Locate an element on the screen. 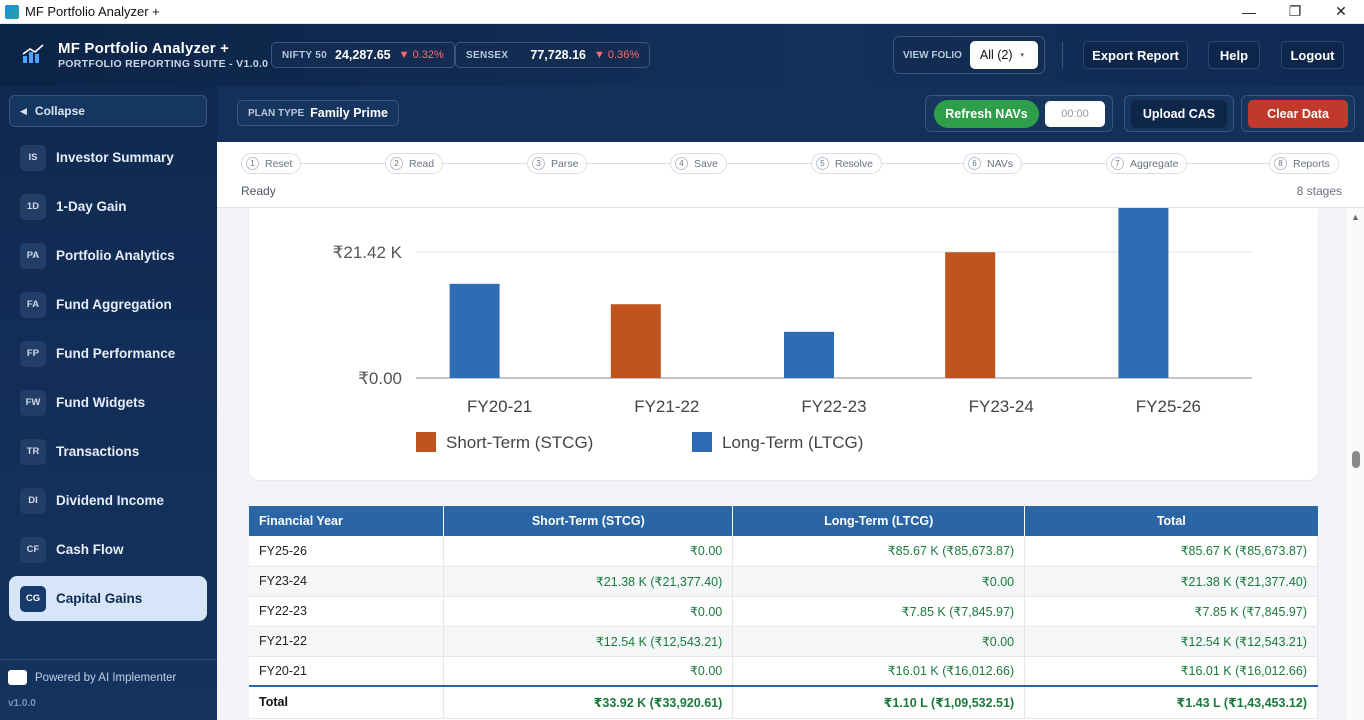  step-number: 1 is located at coordinates (252, 163).